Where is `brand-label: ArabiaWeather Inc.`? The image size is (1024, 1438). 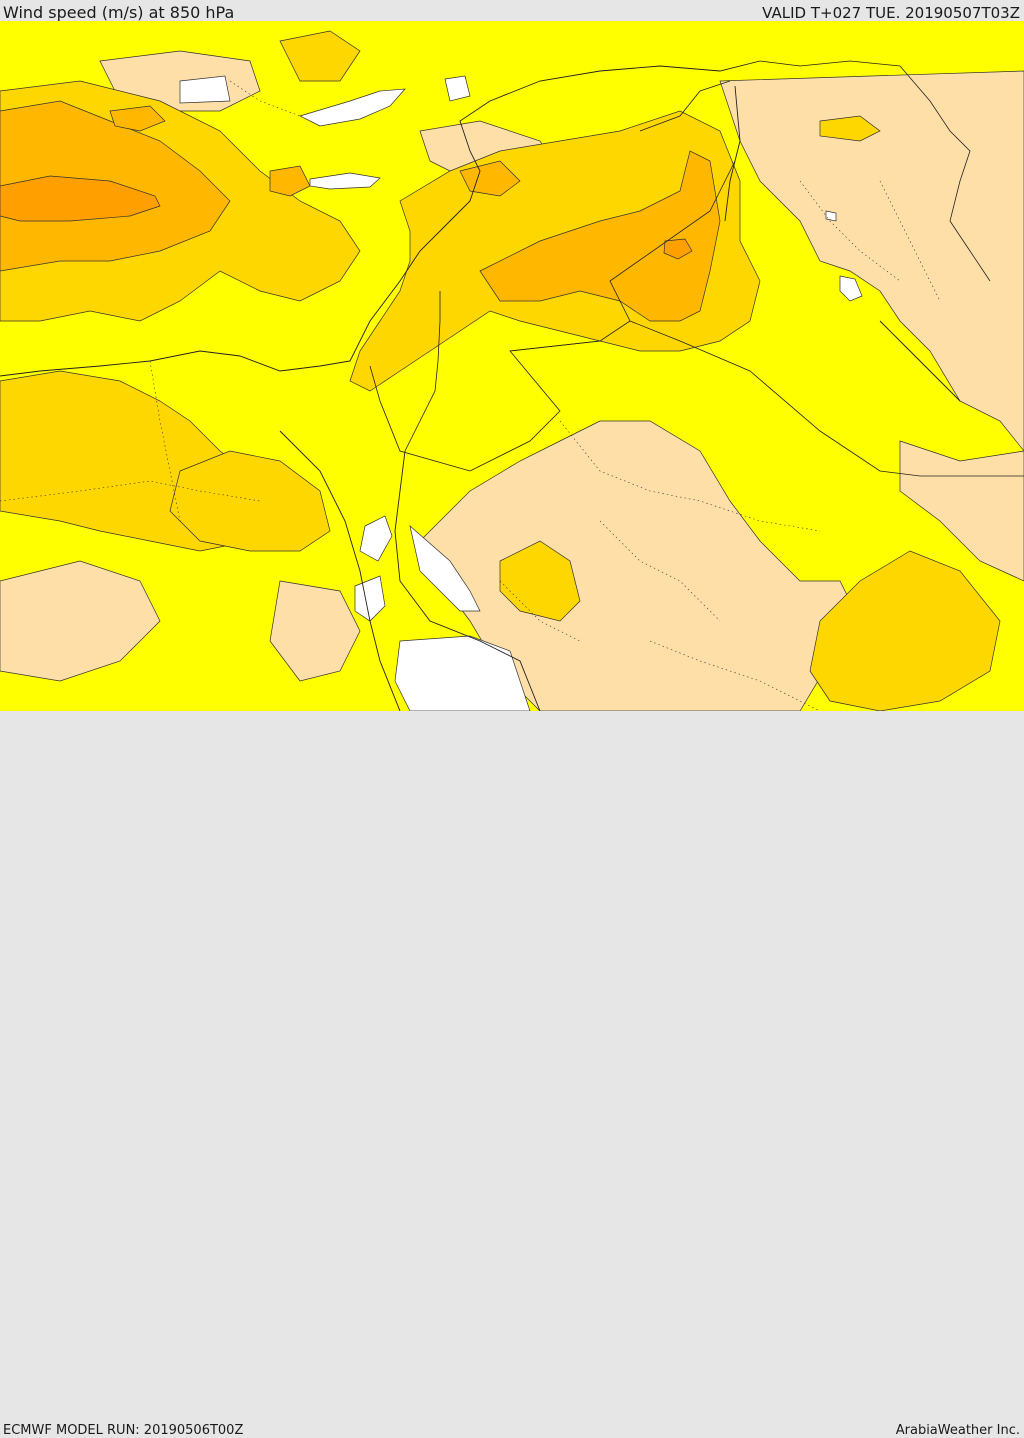
brand-label: ArabiaWeather Inc. is located at coordinates (957, 1430).